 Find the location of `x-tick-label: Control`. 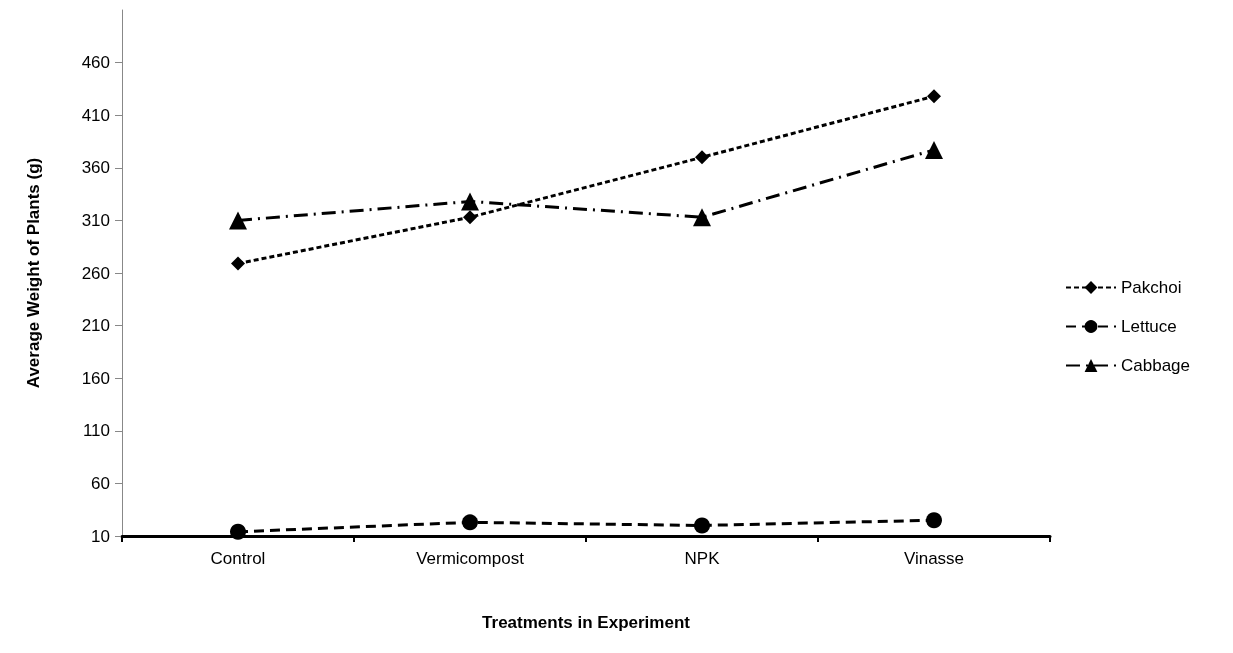

x-tick-label: Control is located at coordinates (238, 558).